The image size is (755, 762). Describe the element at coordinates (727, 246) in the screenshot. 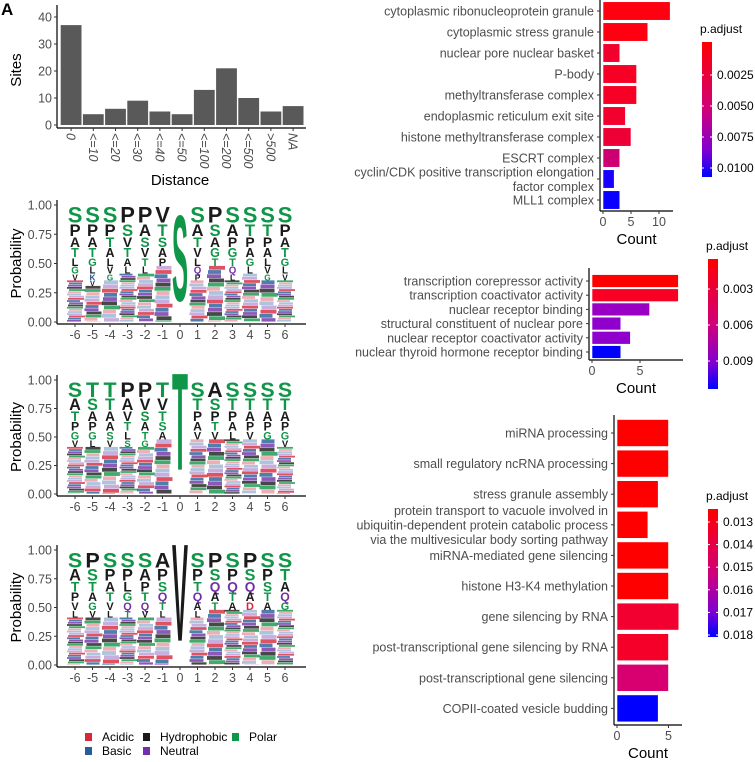

I see `legend-title: p.adjust` at that location.